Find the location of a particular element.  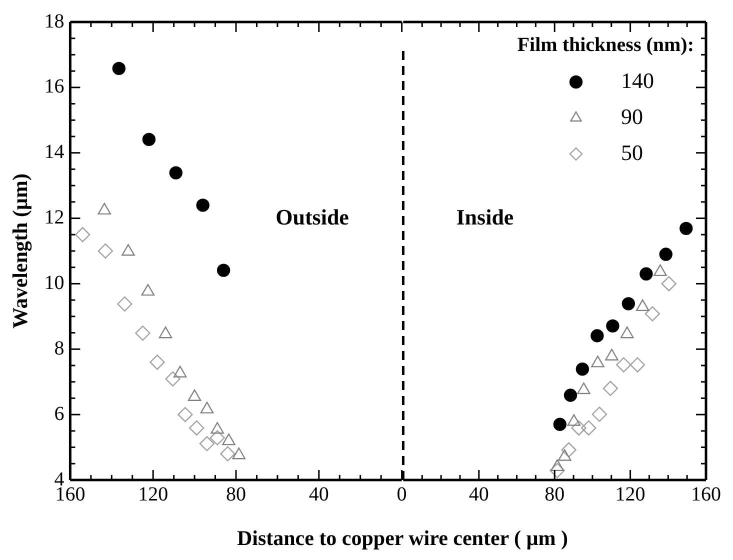

annotation: Inside is located at coordinates (485, 217).